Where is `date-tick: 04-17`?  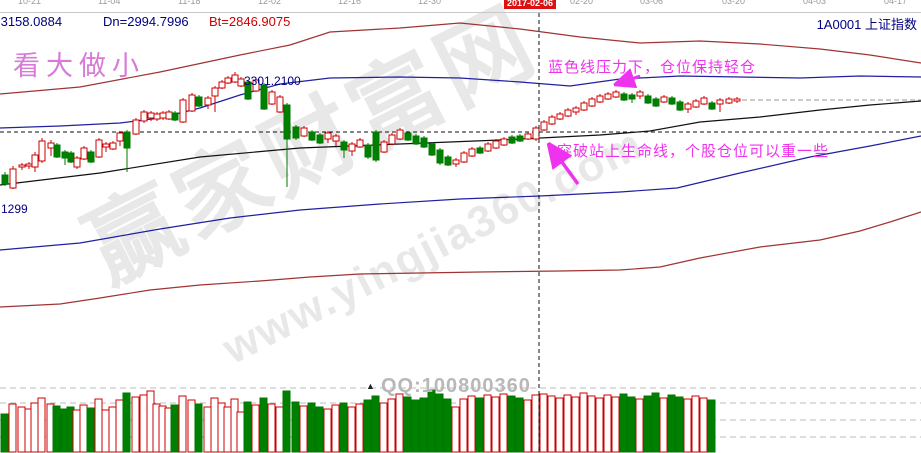 date-tick: 04-17 is located at coordinates (896, 3).